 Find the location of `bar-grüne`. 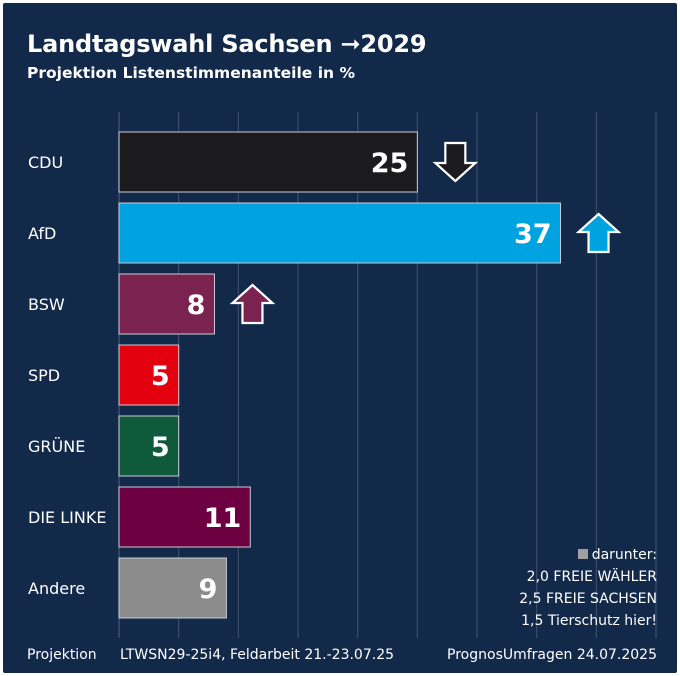

bar-grüne is located at coordinates (149, 446).